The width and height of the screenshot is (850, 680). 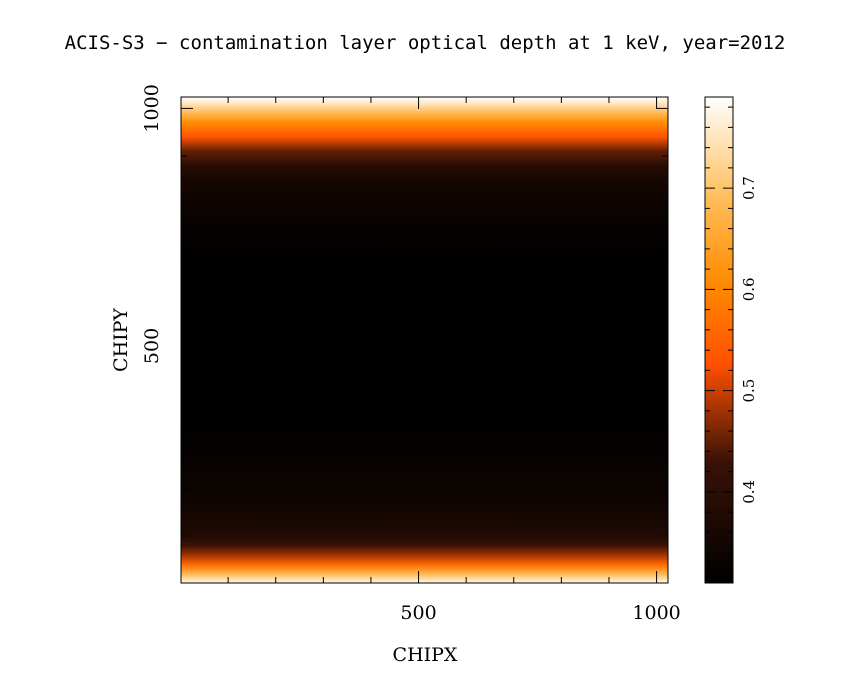 What do you see at coordinates (152, 346) in the screenshot?
I see `y-tick-label-500: 500` at bounding box center [152, 346].